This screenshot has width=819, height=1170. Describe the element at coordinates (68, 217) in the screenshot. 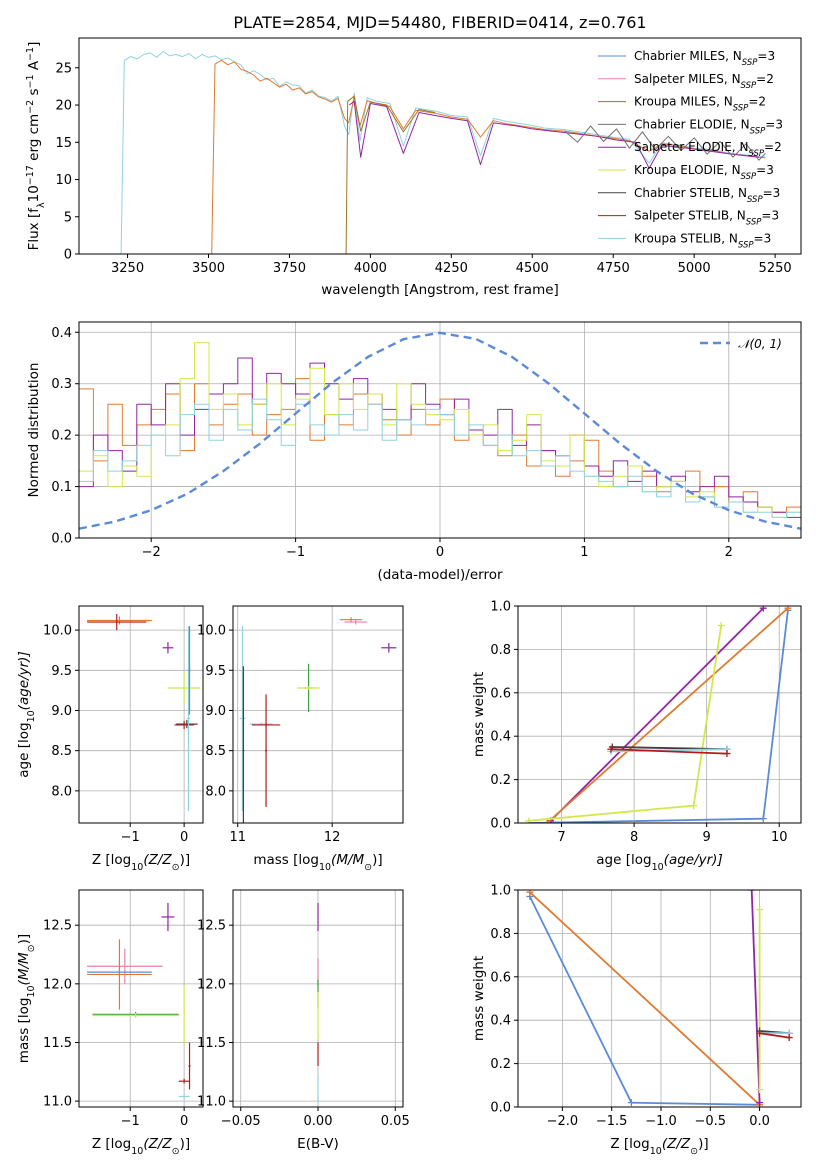

I see `y-tick-label: 5` at that location.